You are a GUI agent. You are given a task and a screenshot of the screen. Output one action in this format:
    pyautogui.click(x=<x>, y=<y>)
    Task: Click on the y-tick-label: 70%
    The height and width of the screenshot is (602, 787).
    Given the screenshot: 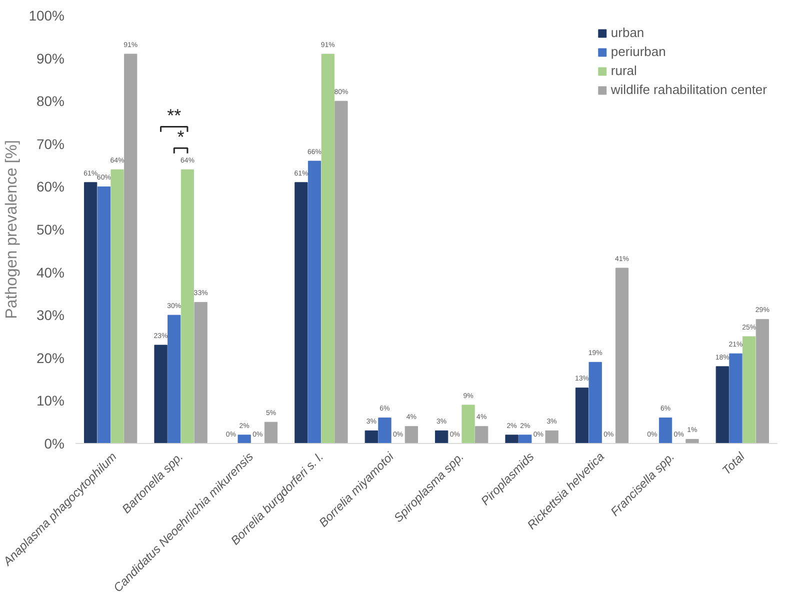 What is the action you would take?
    pyautogui.click(x=50, y=144)
    